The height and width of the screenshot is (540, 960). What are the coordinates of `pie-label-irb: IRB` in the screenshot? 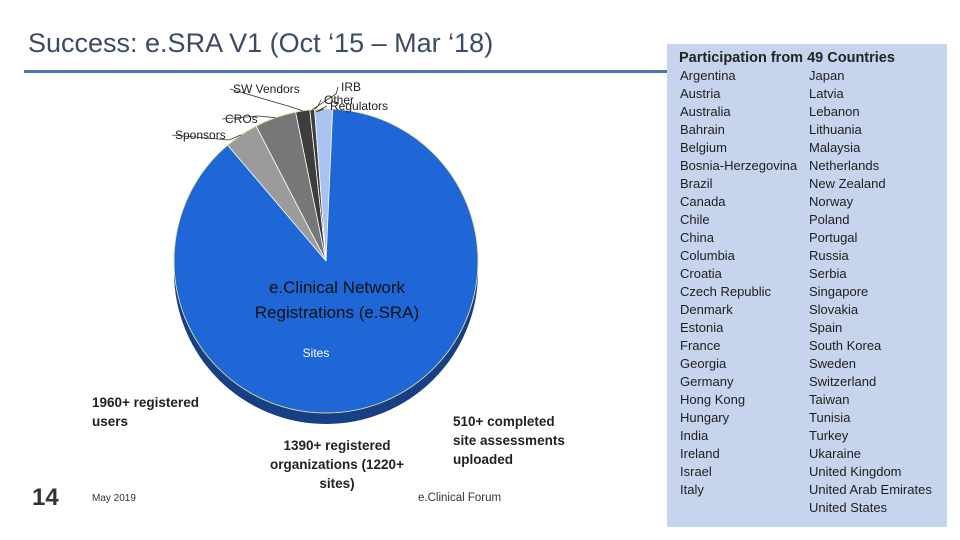 It's located at (351, 87).